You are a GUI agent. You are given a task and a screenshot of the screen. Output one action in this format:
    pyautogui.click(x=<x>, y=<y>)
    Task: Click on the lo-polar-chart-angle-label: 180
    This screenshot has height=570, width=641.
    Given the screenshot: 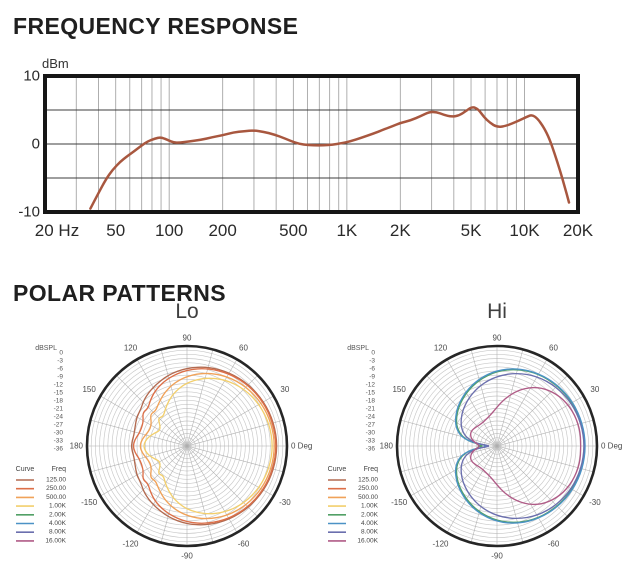 What is the action you would take?
    pyautogui.click(x=77, y=446)
    